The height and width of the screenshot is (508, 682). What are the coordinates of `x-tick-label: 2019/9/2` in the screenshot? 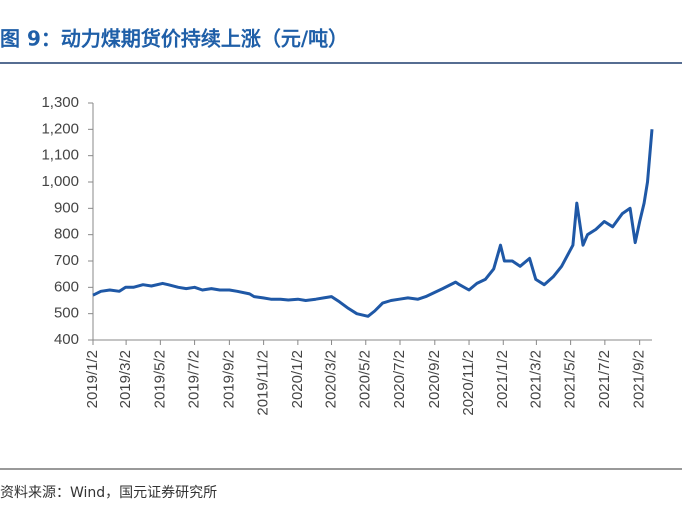 It's located at (228, 379).